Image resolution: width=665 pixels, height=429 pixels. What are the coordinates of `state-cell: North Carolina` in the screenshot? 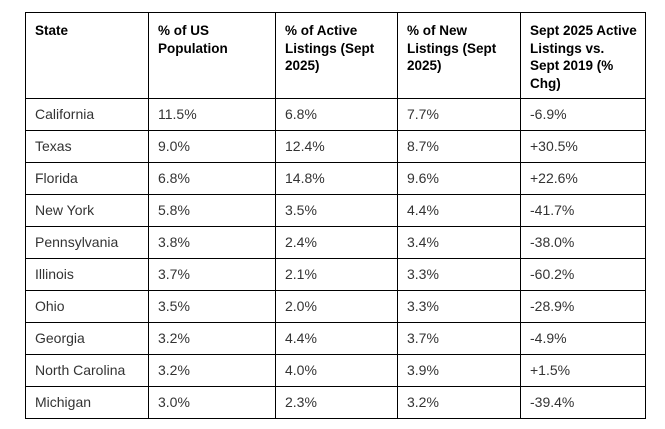 It's located at (87, 371).